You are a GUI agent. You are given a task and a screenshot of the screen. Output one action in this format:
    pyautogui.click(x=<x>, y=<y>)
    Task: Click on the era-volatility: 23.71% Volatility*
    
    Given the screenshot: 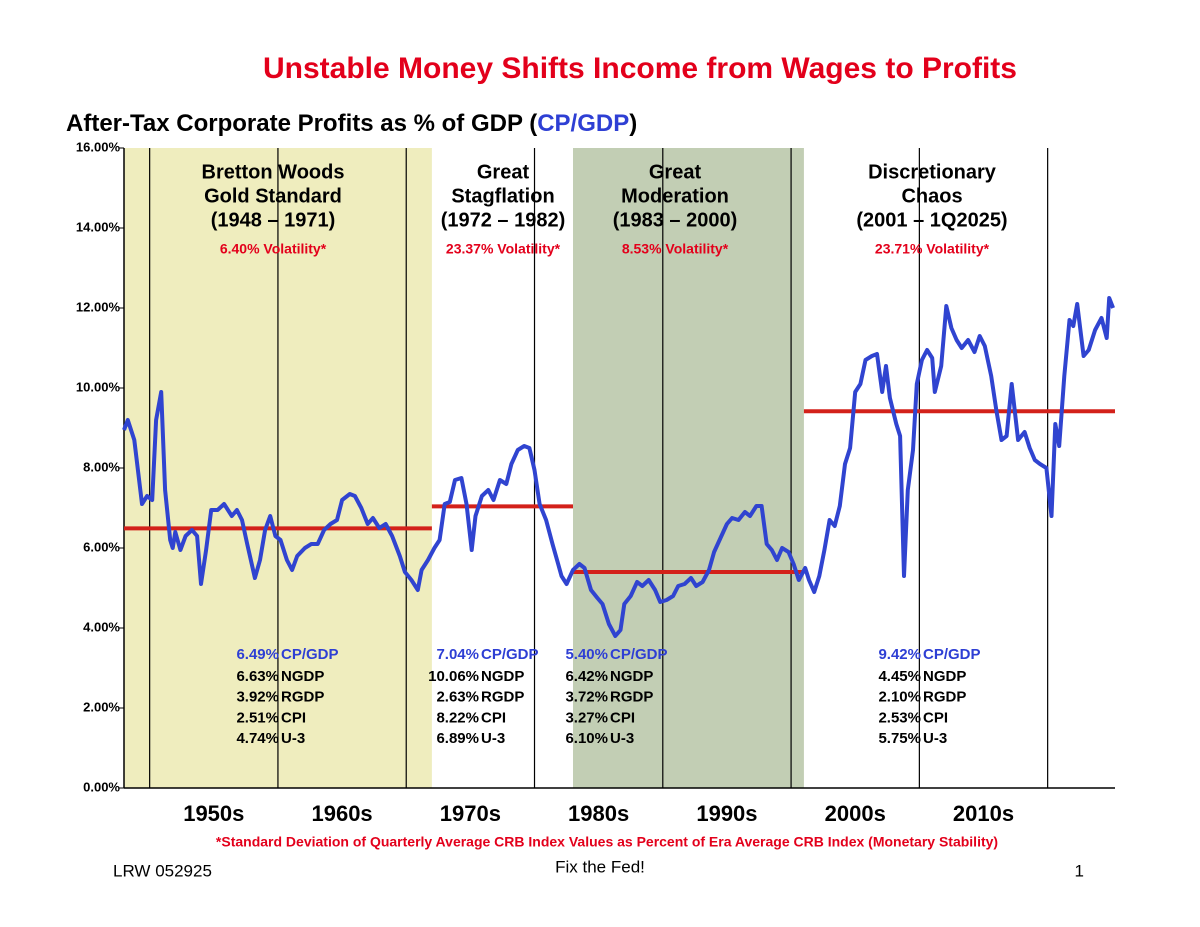 What is the action you would take?
    pyautogui.click(x=932, y=249)
    